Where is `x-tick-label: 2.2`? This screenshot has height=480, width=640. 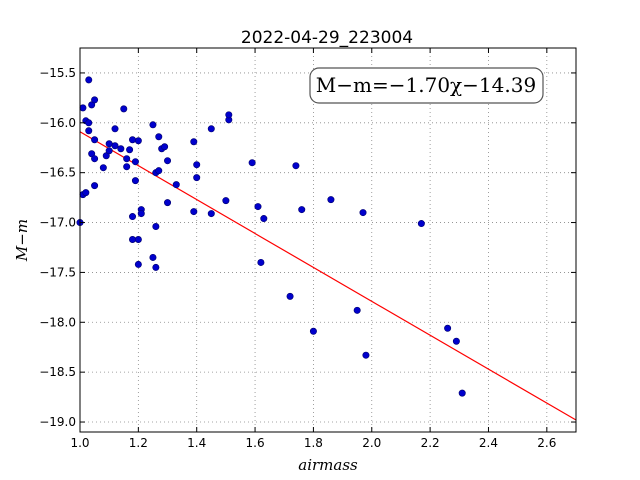 x-tick-label: 2.2 is located at coordinates (430, 443).